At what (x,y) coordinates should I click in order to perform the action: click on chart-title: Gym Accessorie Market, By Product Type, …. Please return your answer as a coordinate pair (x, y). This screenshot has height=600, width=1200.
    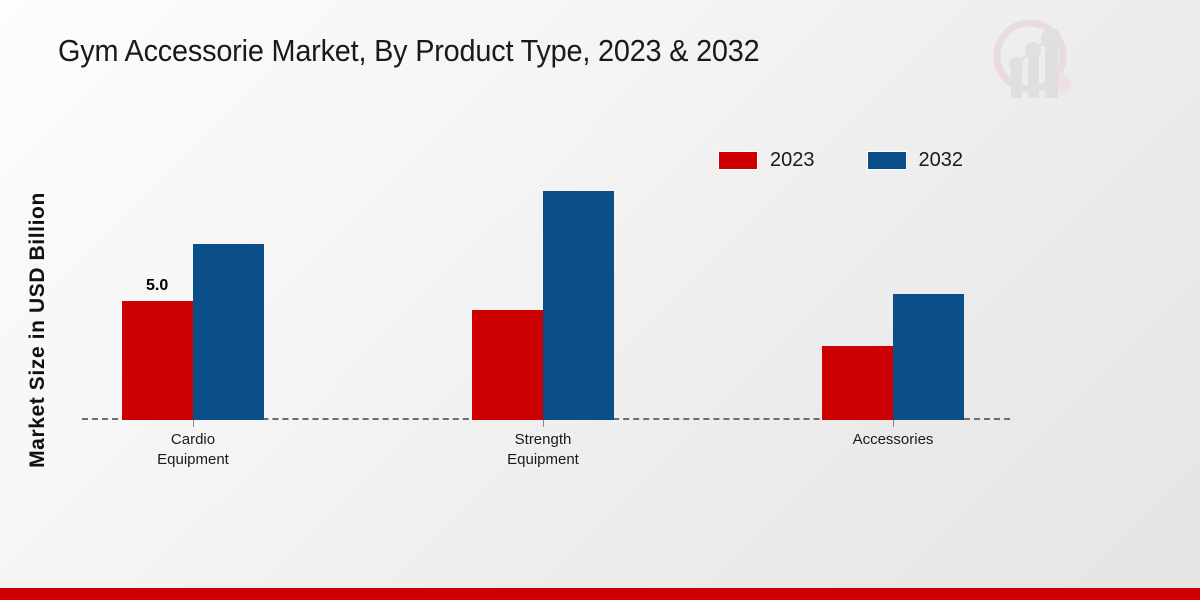
    Looking at the image, I should click on (409, 50).